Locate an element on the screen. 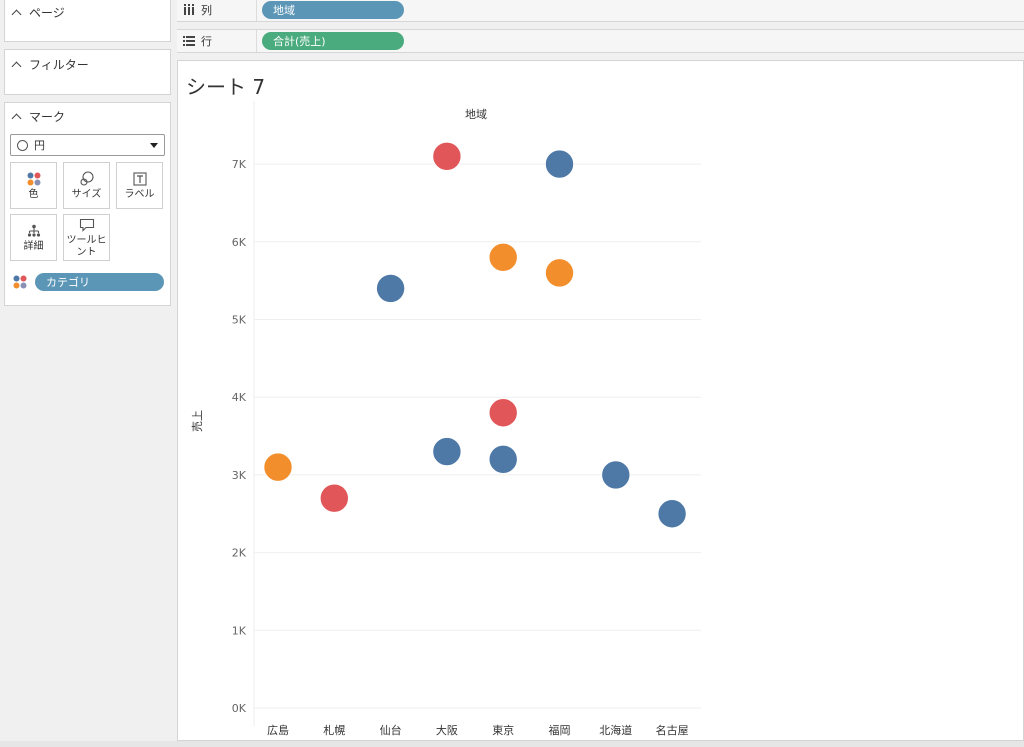  x-tick-label: 大阪 is located at coordinates (447, 730).